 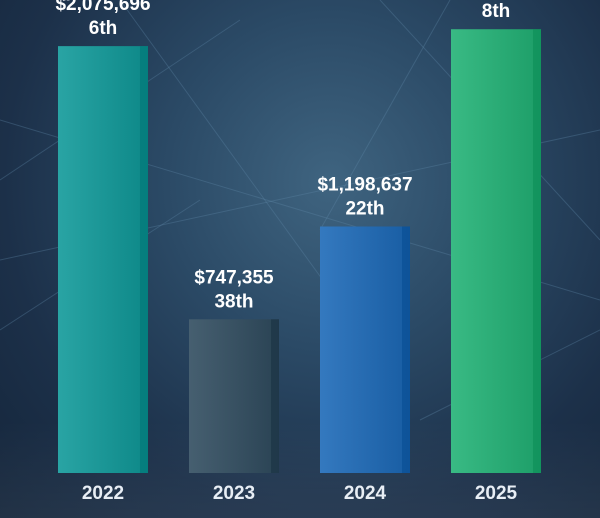 I want to click on bar-2022, so click(x=103, y=260).